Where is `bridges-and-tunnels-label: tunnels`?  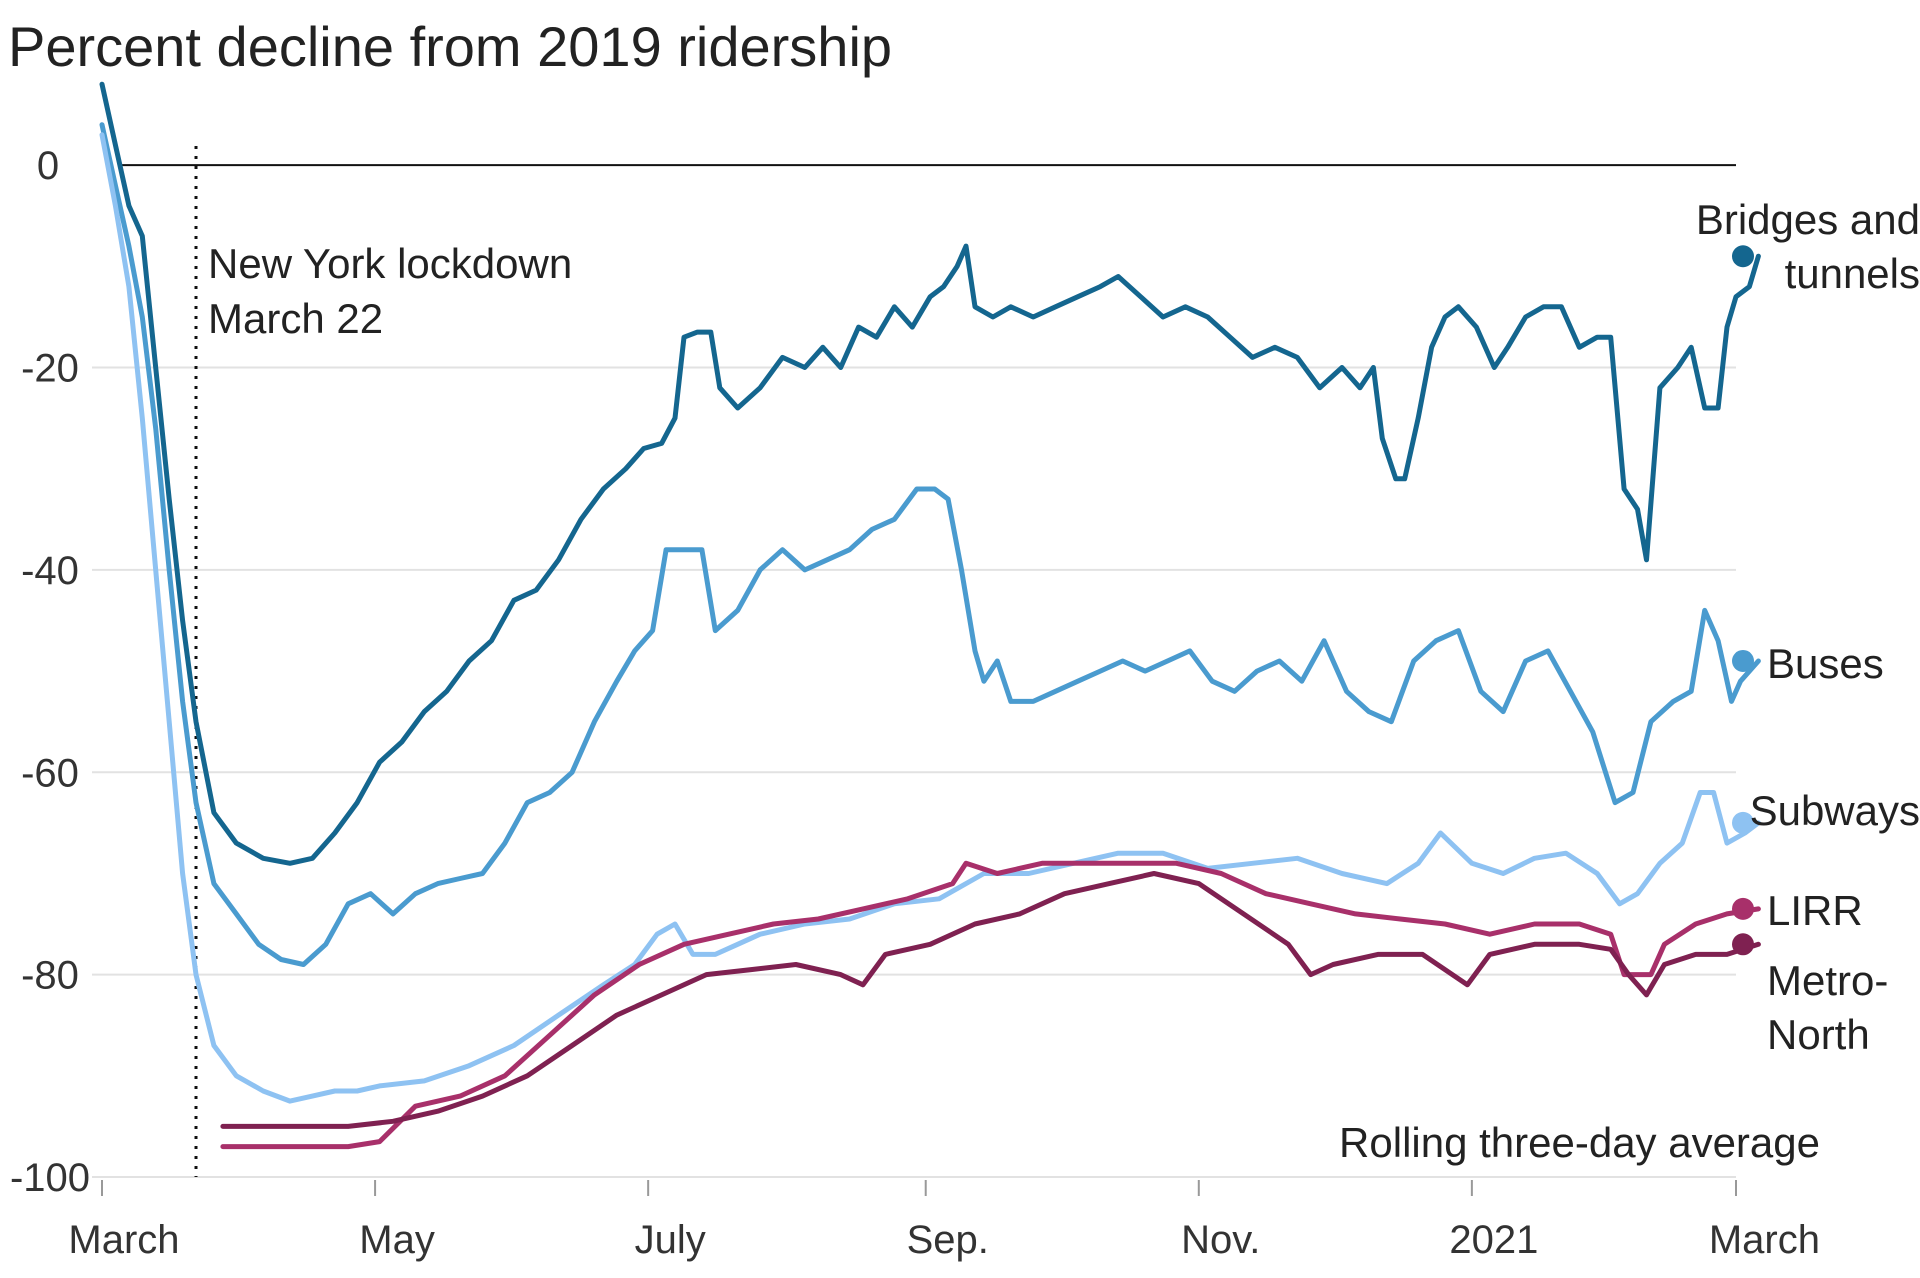 bridges-and-tunnels-label: tunnels is located at coordinates (1852, 273).